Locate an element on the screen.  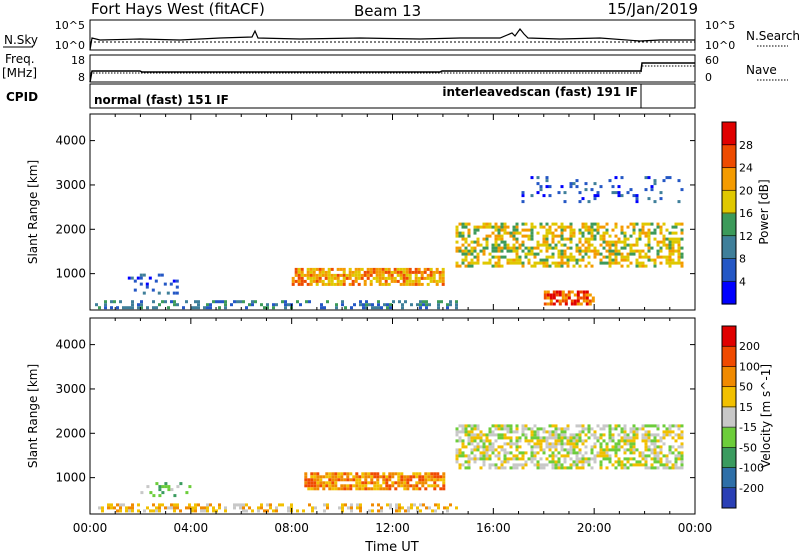
velocity-colorbar-segment is located at coordinates (729, 498).